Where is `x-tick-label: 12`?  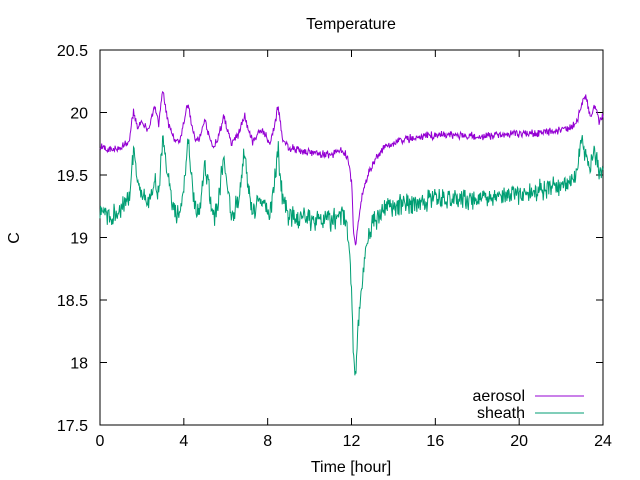
x-tick-label: 12 is located at coordinates (352, 441).